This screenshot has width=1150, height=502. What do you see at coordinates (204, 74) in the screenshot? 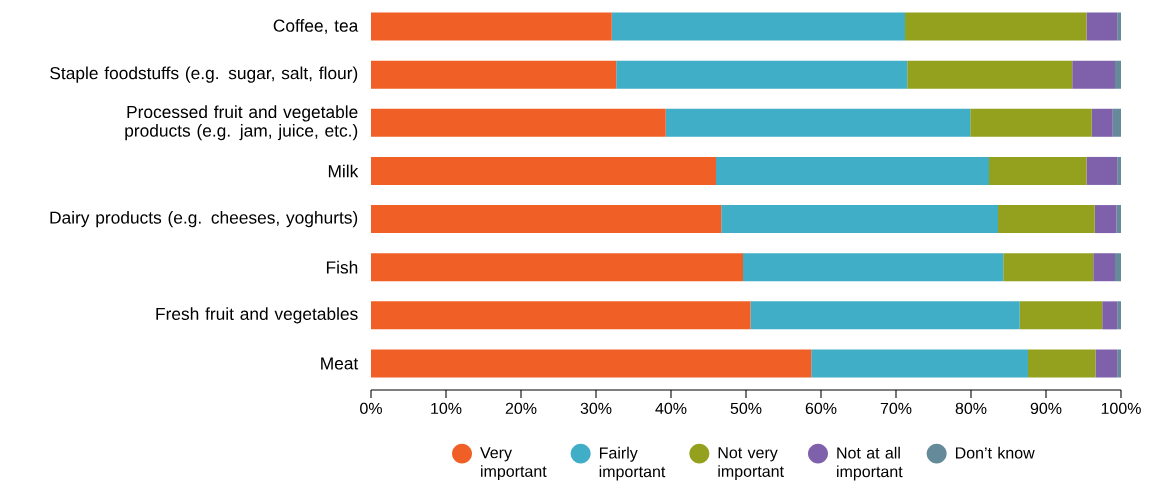
I see `y-tick-label: Staple foodstuffs (e.g. sugar, salt, flour)` at bounding box center [204, 74].